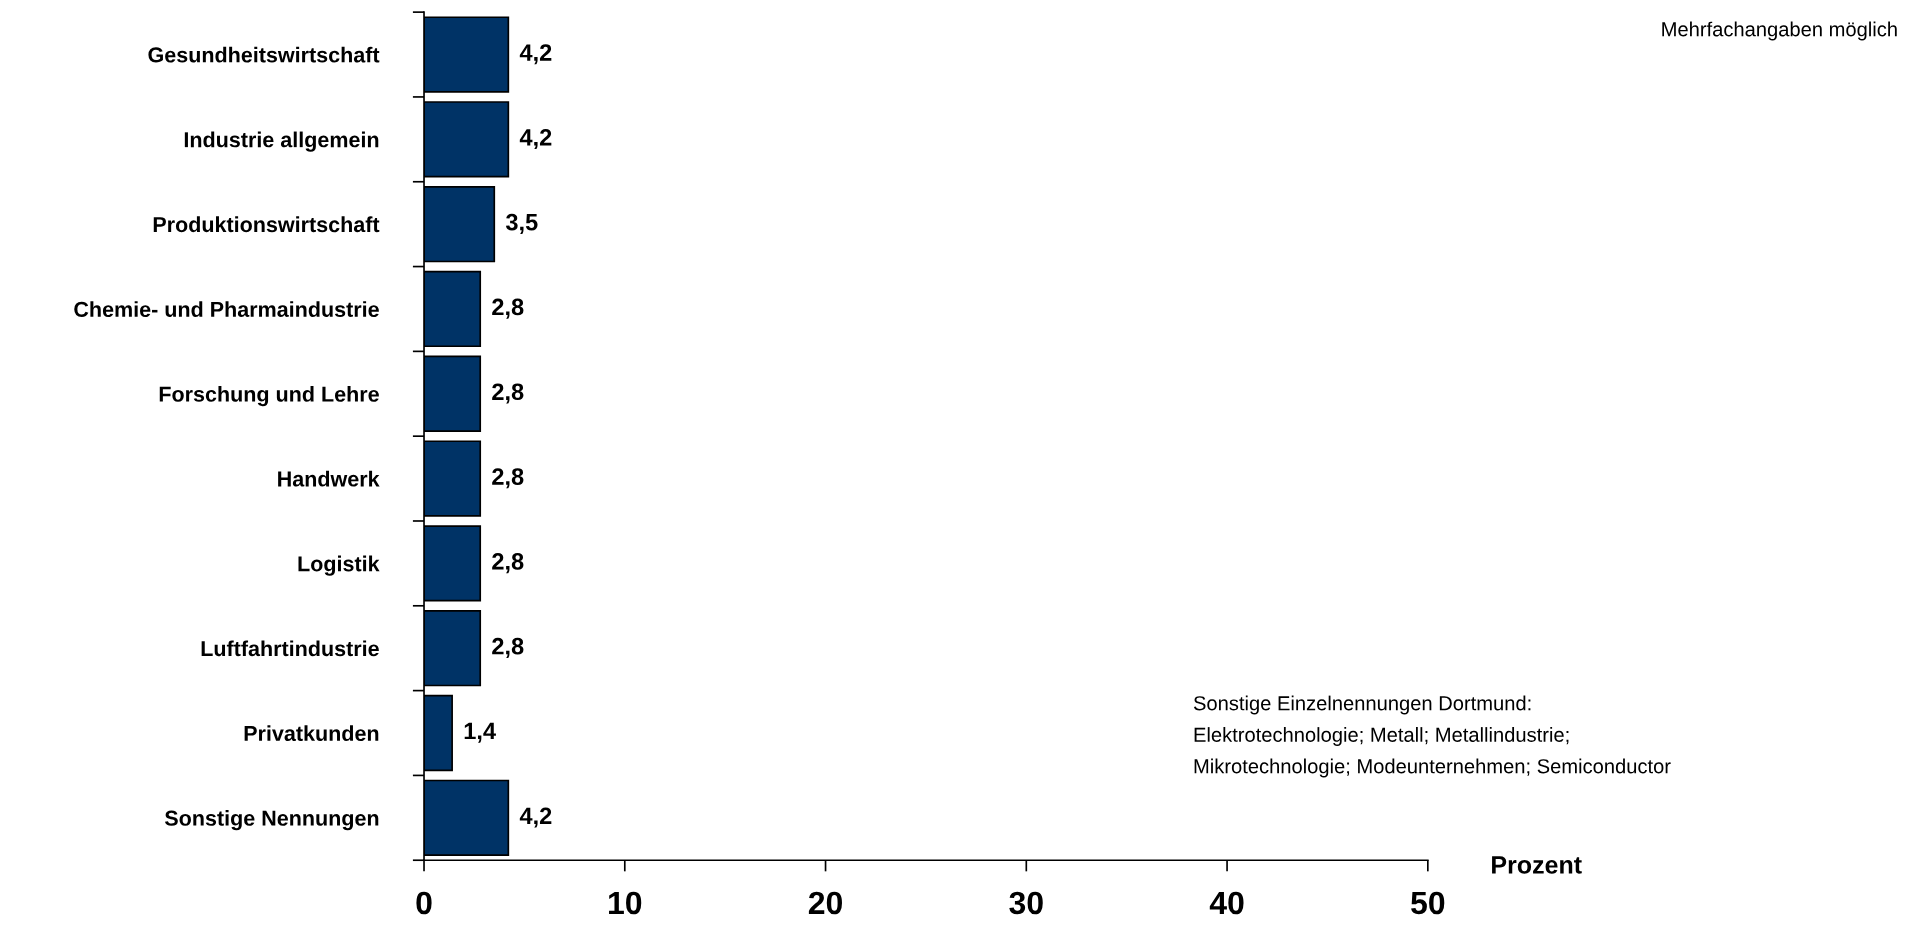 This screenshot has height=933, width=1923. I want to click on y-tick-label: Forschung und Lehre, so click(269, 396).